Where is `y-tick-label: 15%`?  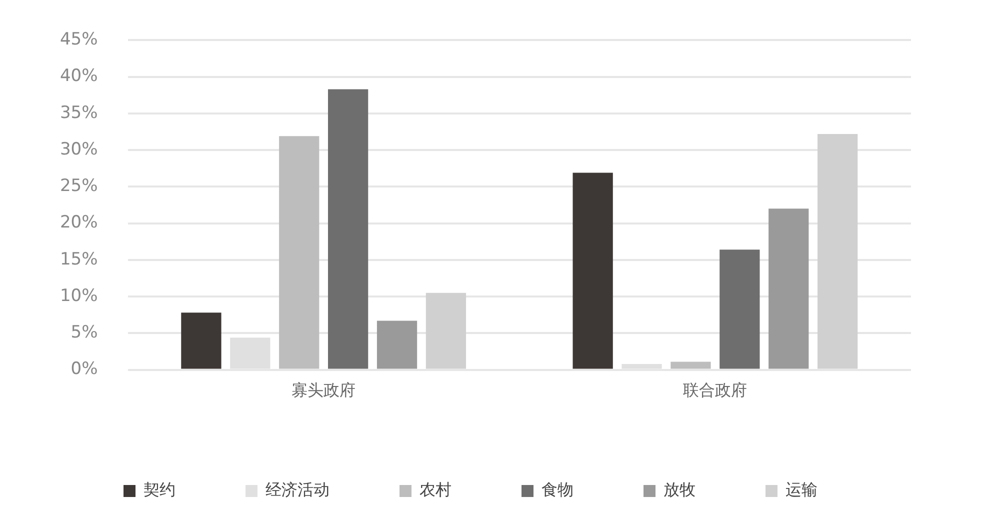 y-tick-label: 15% is located at coordinates (79, 259).